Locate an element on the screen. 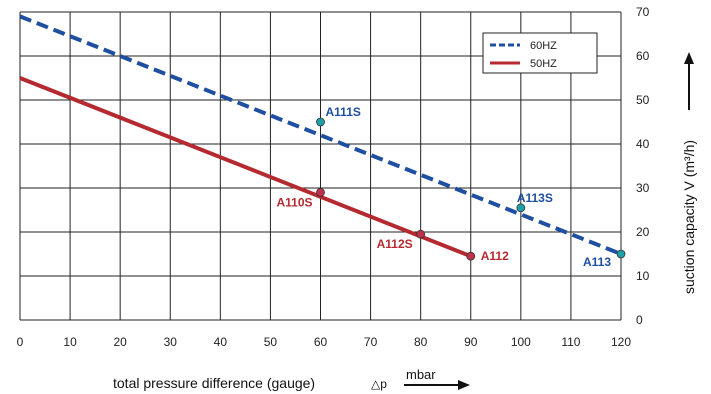 Image resolution: width=711 pixels, height=394 pixels. x-tick-labels: 0 10 20 30 40 50 60 70 80 90 100 110 120 is located at coordinates (324, 342).